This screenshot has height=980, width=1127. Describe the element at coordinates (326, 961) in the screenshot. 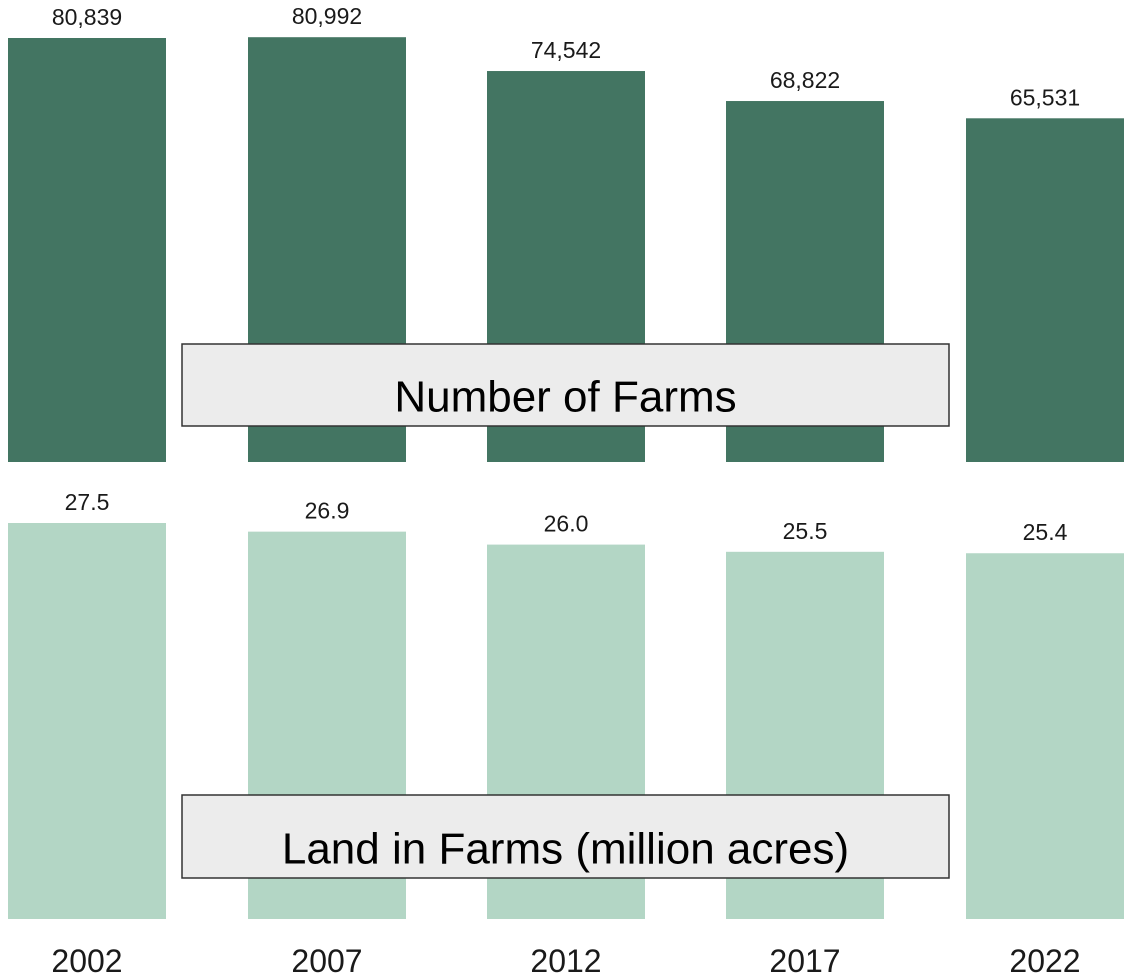

I see `year-label-2007: 2007` at that location.